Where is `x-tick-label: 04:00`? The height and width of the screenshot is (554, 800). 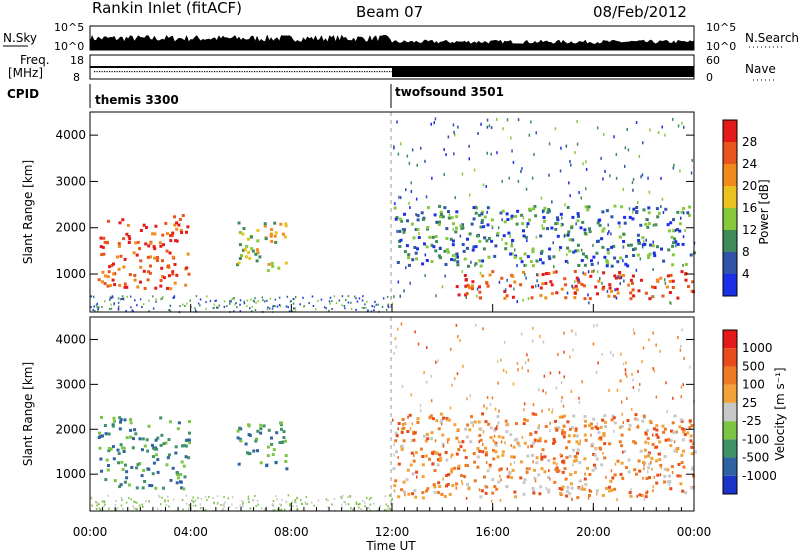 x-tick-label: 04:00 is located at coordinates (190, 532).